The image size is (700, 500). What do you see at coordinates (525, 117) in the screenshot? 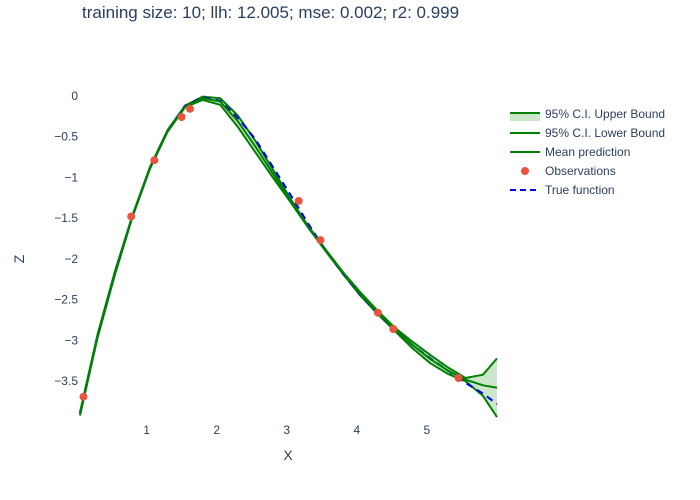
I see `legend-swatch-band` at bounding box center [525, 117].